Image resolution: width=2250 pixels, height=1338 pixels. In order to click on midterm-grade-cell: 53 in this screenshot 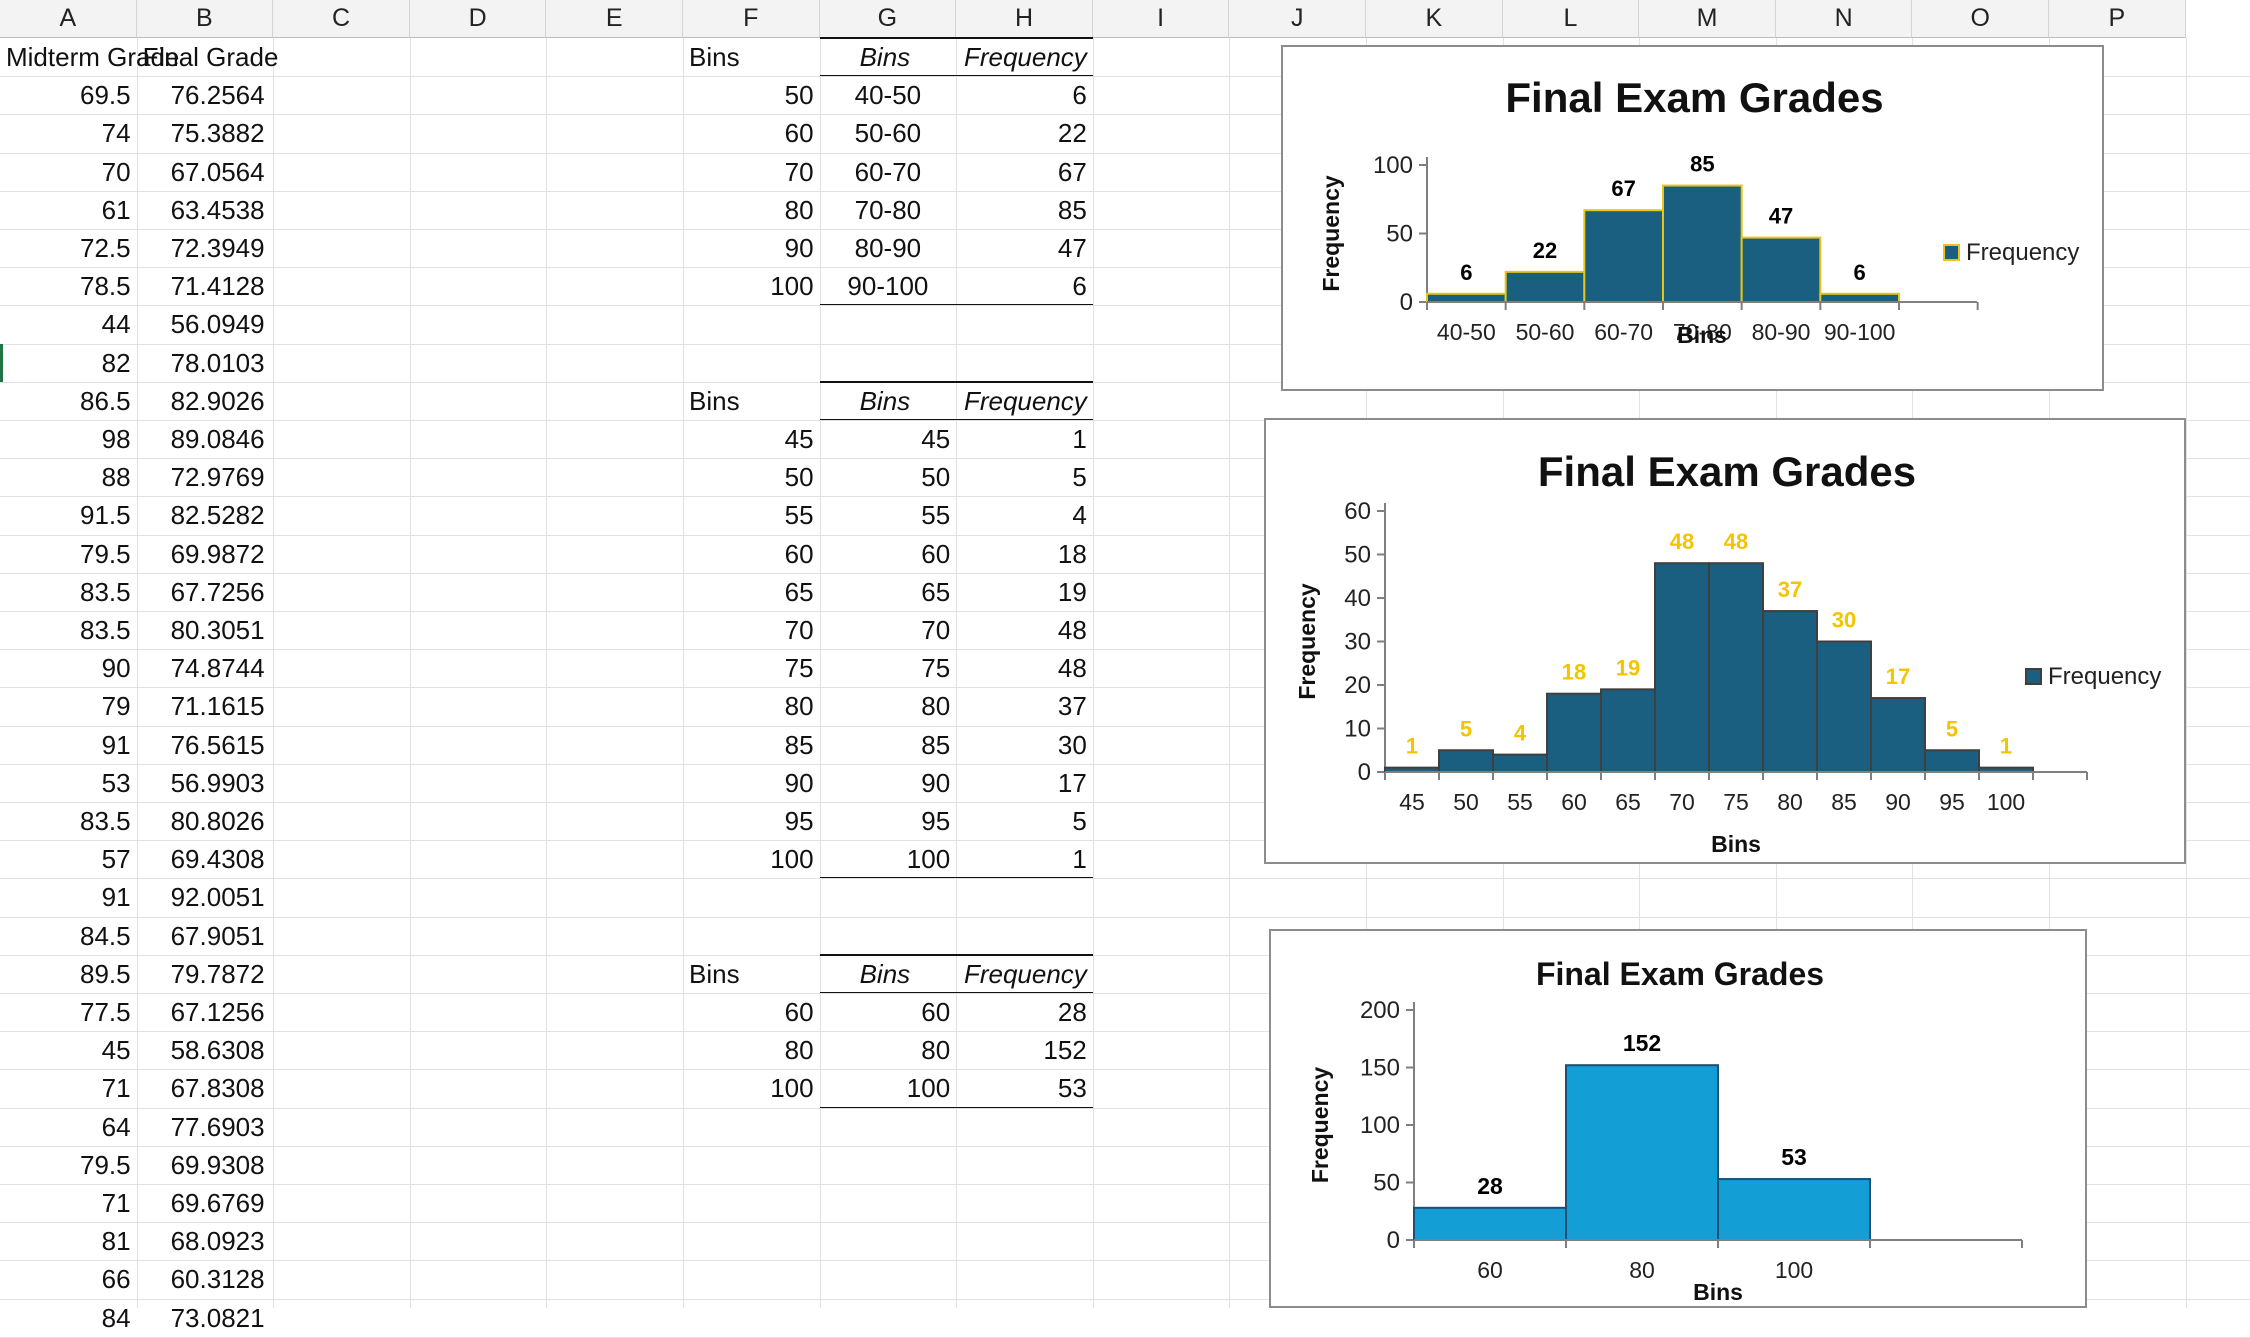, I will do `click(116, 782)`.